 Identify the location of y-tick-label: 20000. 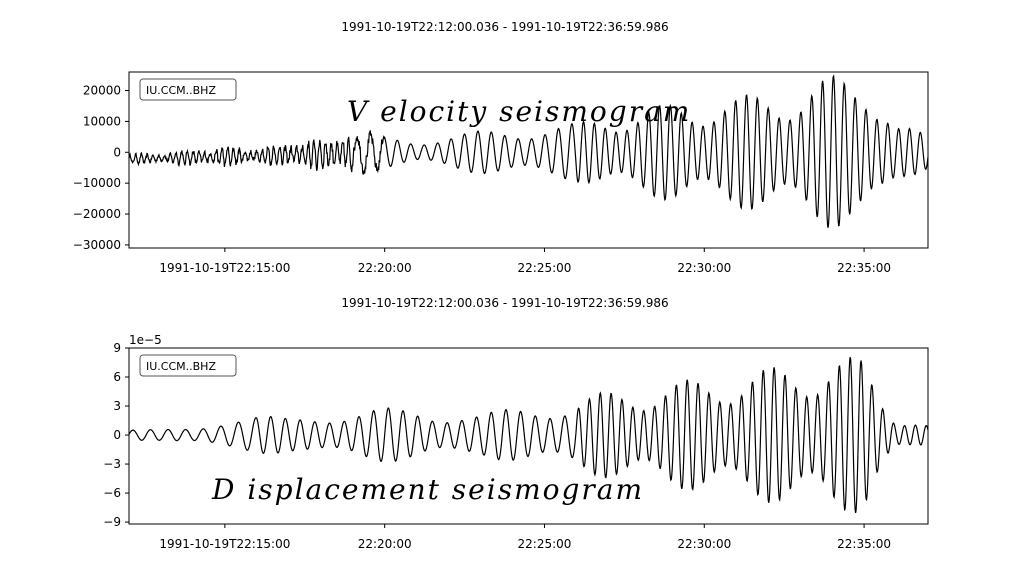
(102, 91).